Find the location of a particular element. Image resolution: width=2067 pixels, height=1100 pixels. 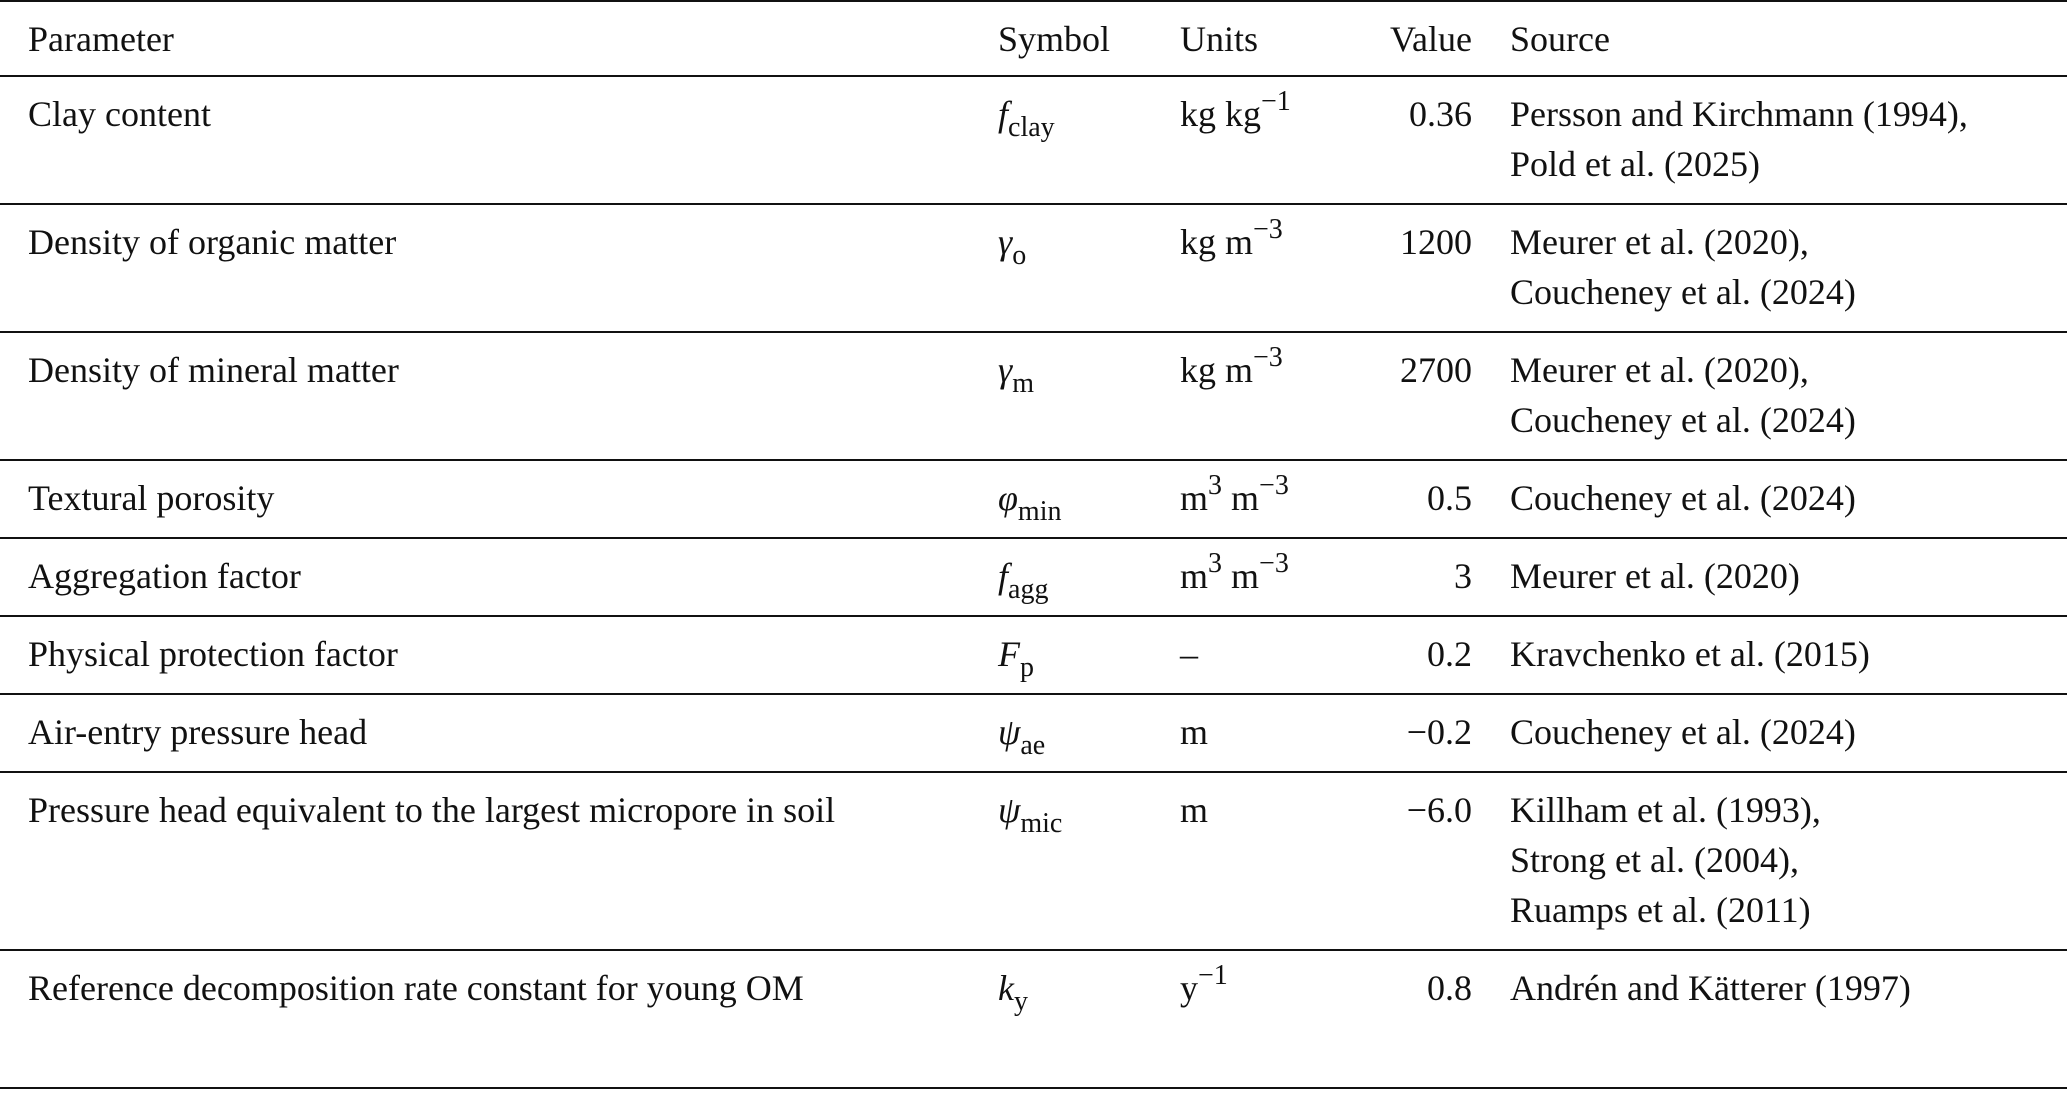

cell-parameter: Density of mineral matter is located at coordinates (213, 370).